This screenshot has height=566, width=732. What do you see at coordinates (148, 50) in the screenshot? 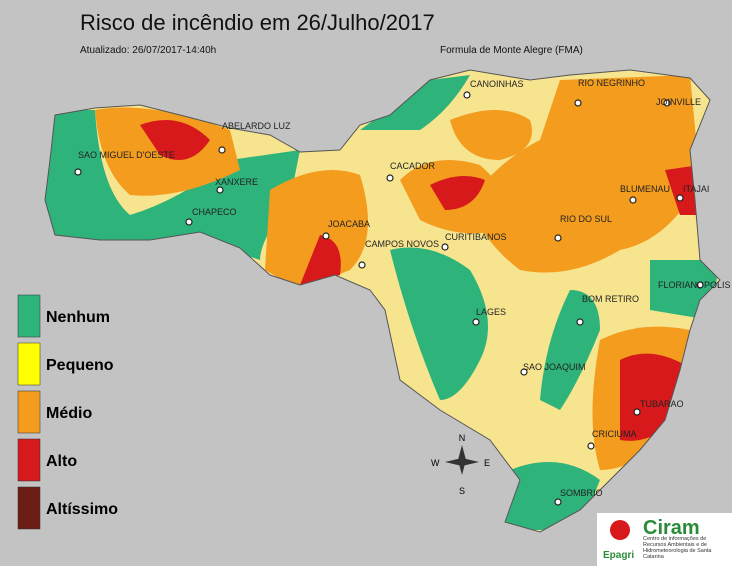
I see `updated: Atualizado: 26/07/2017-14:40h` at bounding box center [148, 50].